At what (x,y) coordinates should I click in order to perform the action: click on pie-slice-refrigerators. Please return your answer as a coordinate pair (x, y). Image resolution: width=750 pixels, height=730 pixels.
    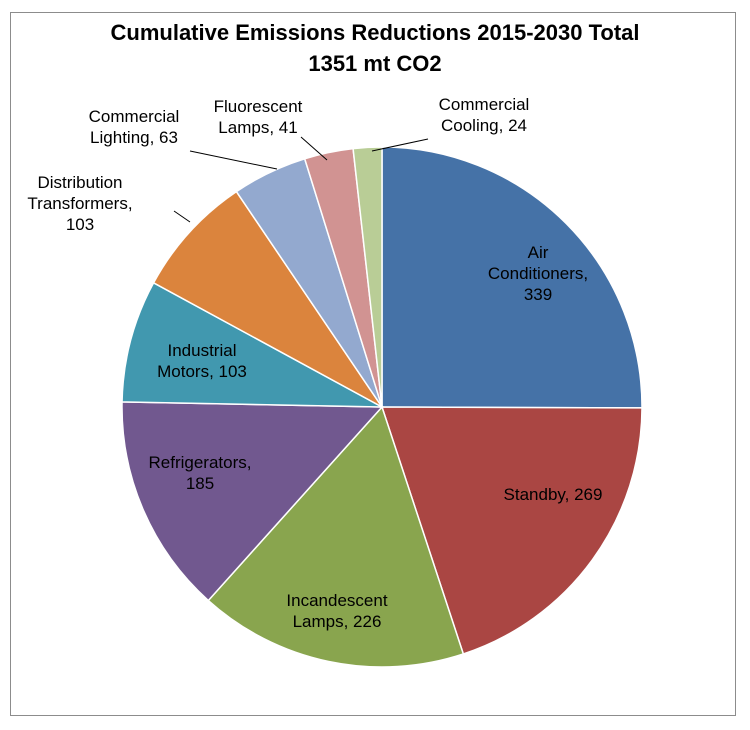
    Looking at the image, I should click on (252, 501).